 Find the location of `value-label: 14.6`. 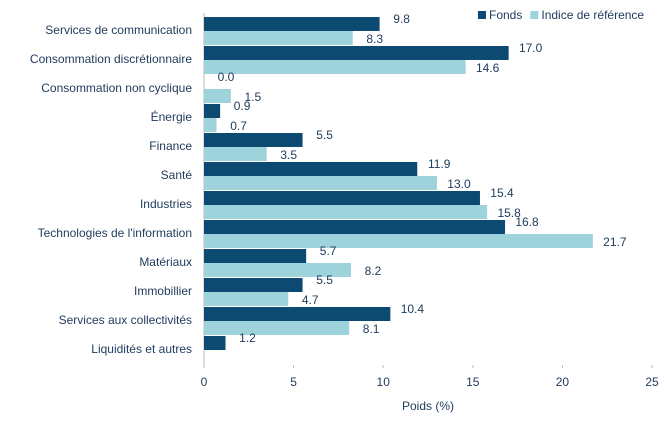

value-label: 14.6 is located at coordinates (488, 68).